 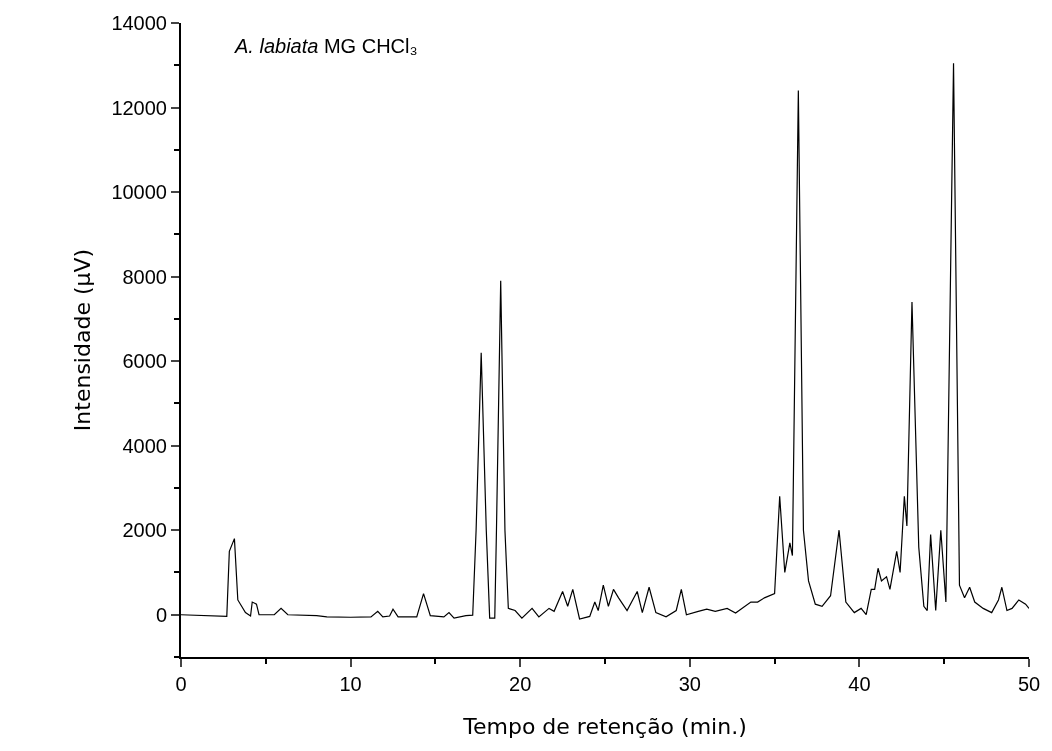 I want to click on y-tick-label: 14000, so click(x=139, y=23).